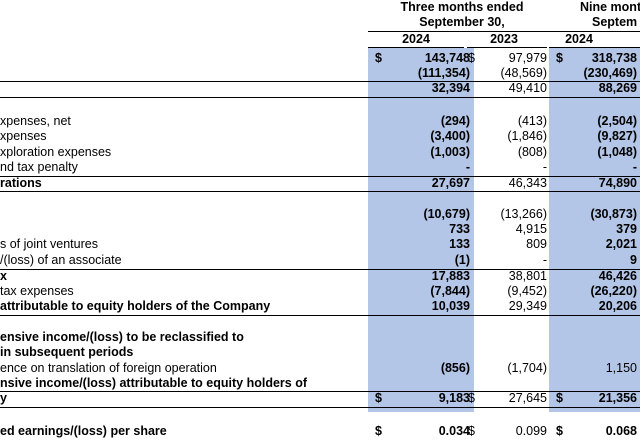 The image size is (640, 440). I want to click on value-2023-three-months: (808), so click(532, 152).